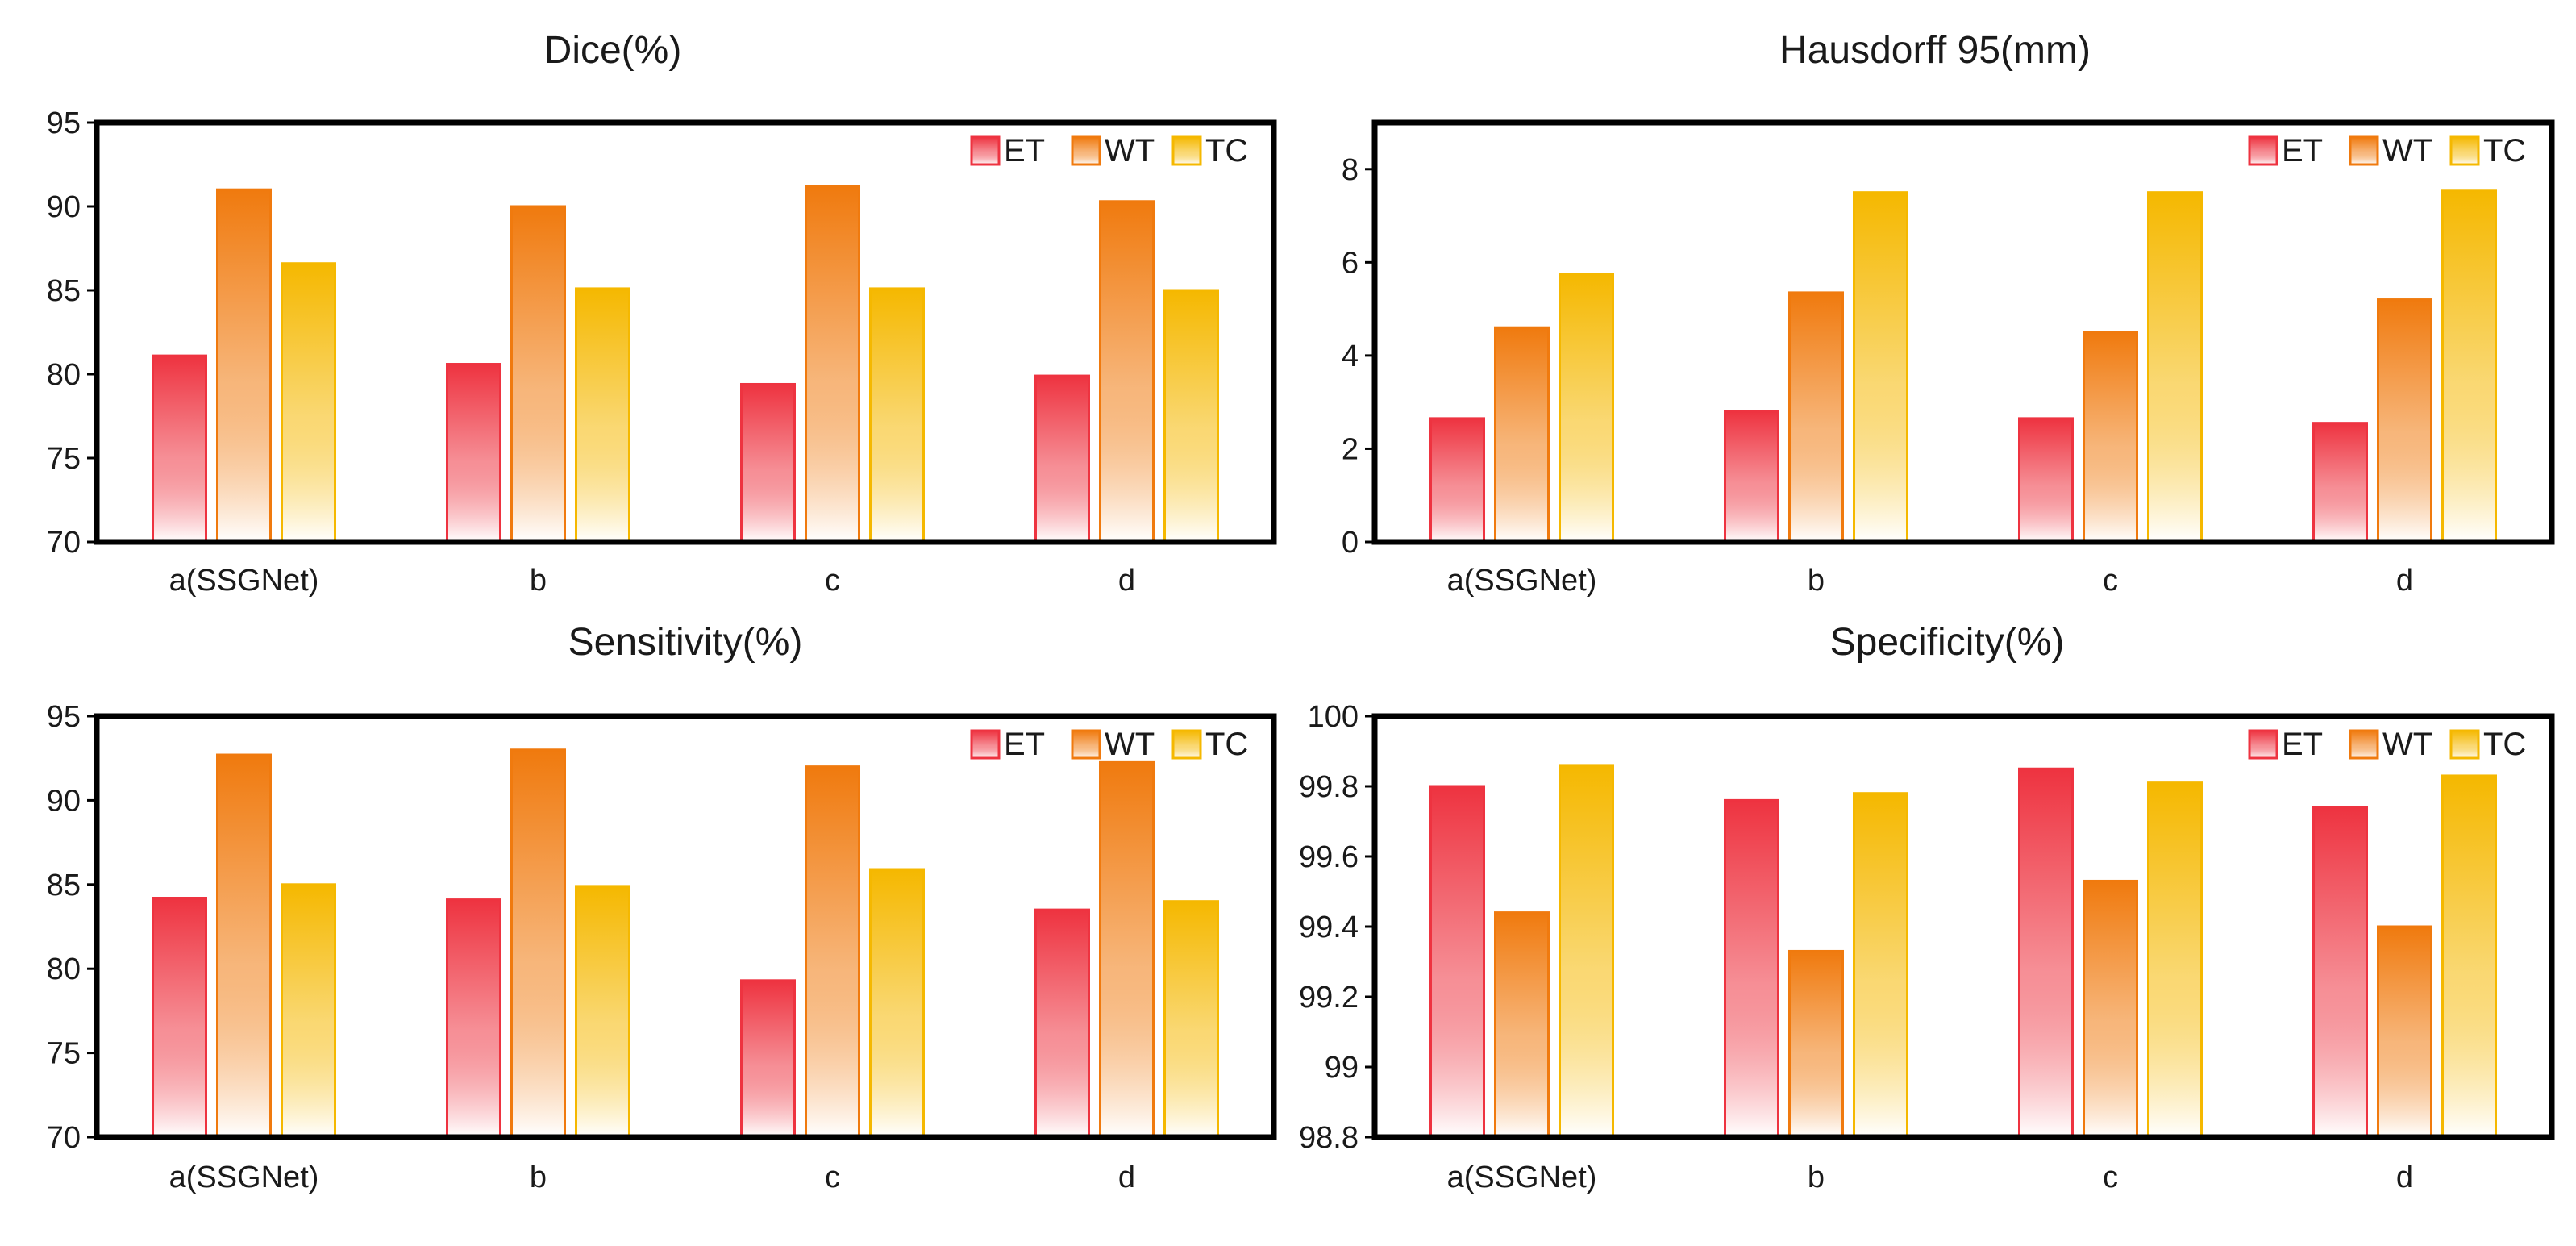 Image resolution: width=2576 pixels, height=1246 pixels. I want to click on y-tick-label: 8, so click(1351, 170).